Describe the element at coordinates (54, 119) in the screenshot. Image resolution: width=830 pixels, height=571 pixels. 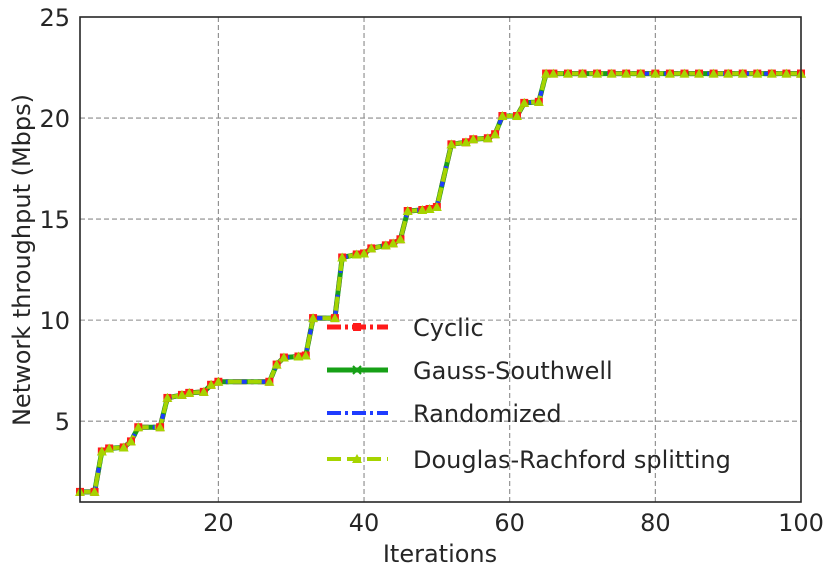
I see `y-tick-label: 20` at that location.